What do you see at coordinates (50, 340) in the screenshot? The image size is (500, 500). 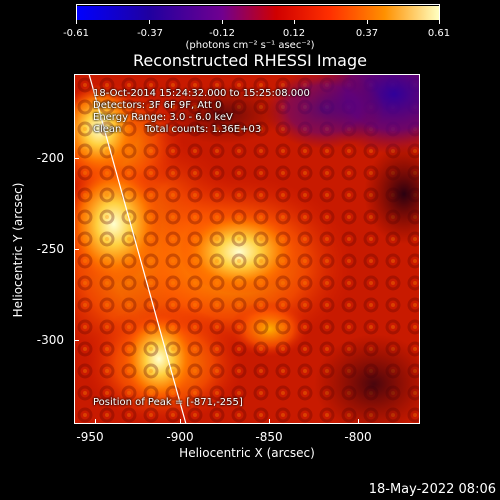 I see `y-tick-label: -300` at bounding box center [50, 340].